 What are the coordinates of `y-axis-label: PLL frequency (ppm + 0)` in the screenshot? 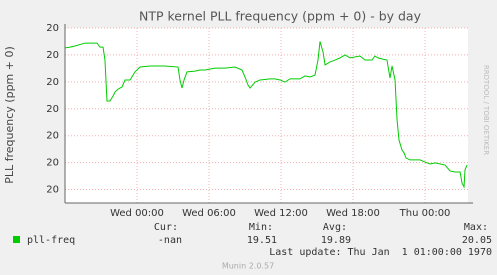 It's located at (9, 115).